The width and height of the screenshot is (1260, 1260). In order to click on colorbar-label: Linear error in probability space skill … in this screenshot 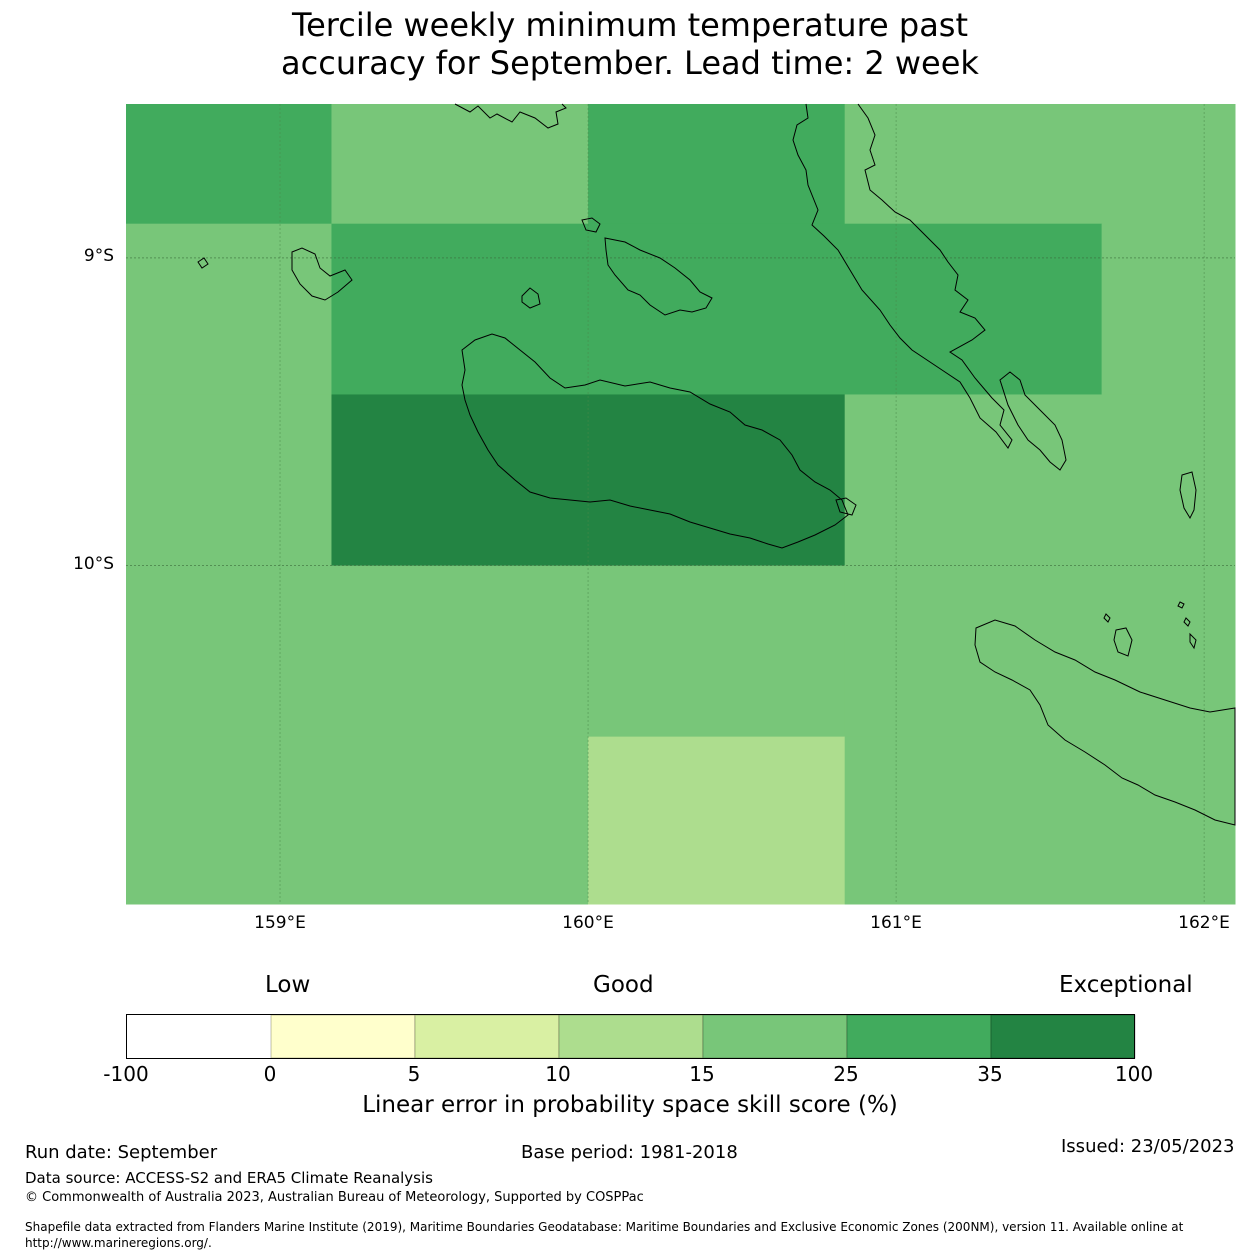, I will do `click(630, 1105)`.